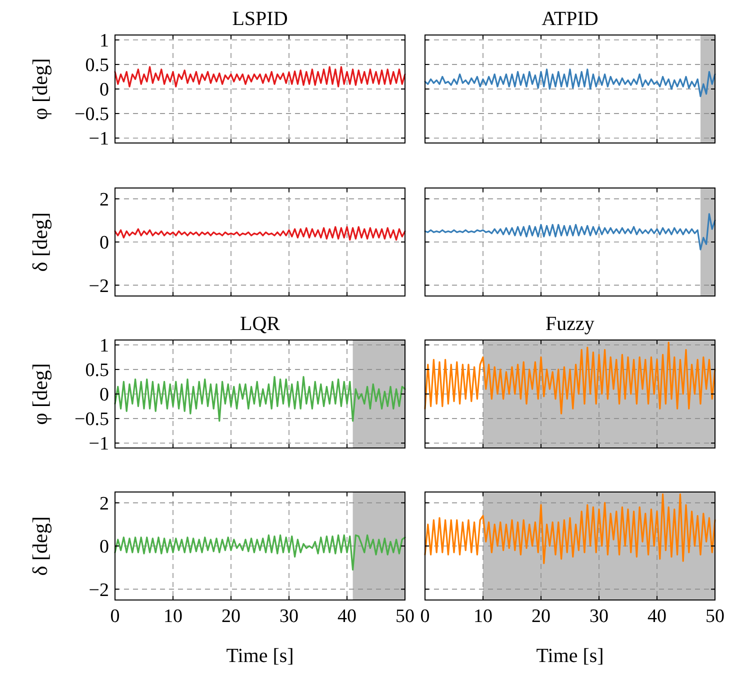  What do you see at coordinates (425, 616) in the screenshot?
I see `x-tick-label: 0` at bounding box center [425, 616].